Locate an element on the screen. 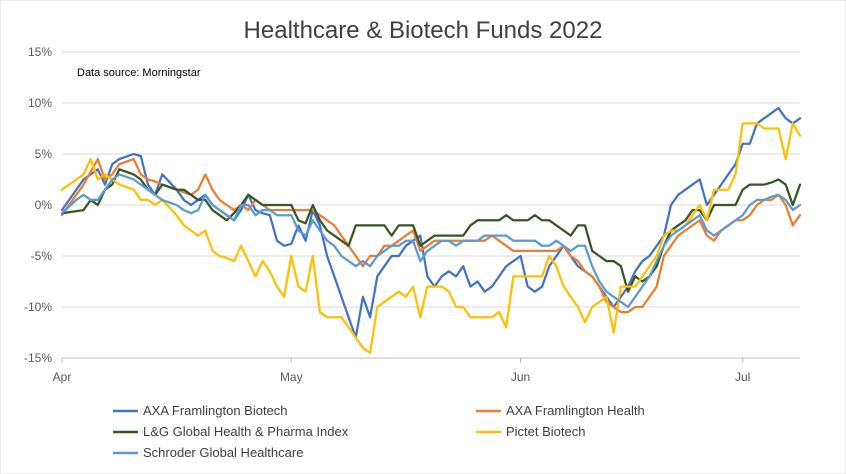 This screenshot has height=474, width=846. data-source-annotation: Data source: Morningstar is located at coordinates (139, 73).